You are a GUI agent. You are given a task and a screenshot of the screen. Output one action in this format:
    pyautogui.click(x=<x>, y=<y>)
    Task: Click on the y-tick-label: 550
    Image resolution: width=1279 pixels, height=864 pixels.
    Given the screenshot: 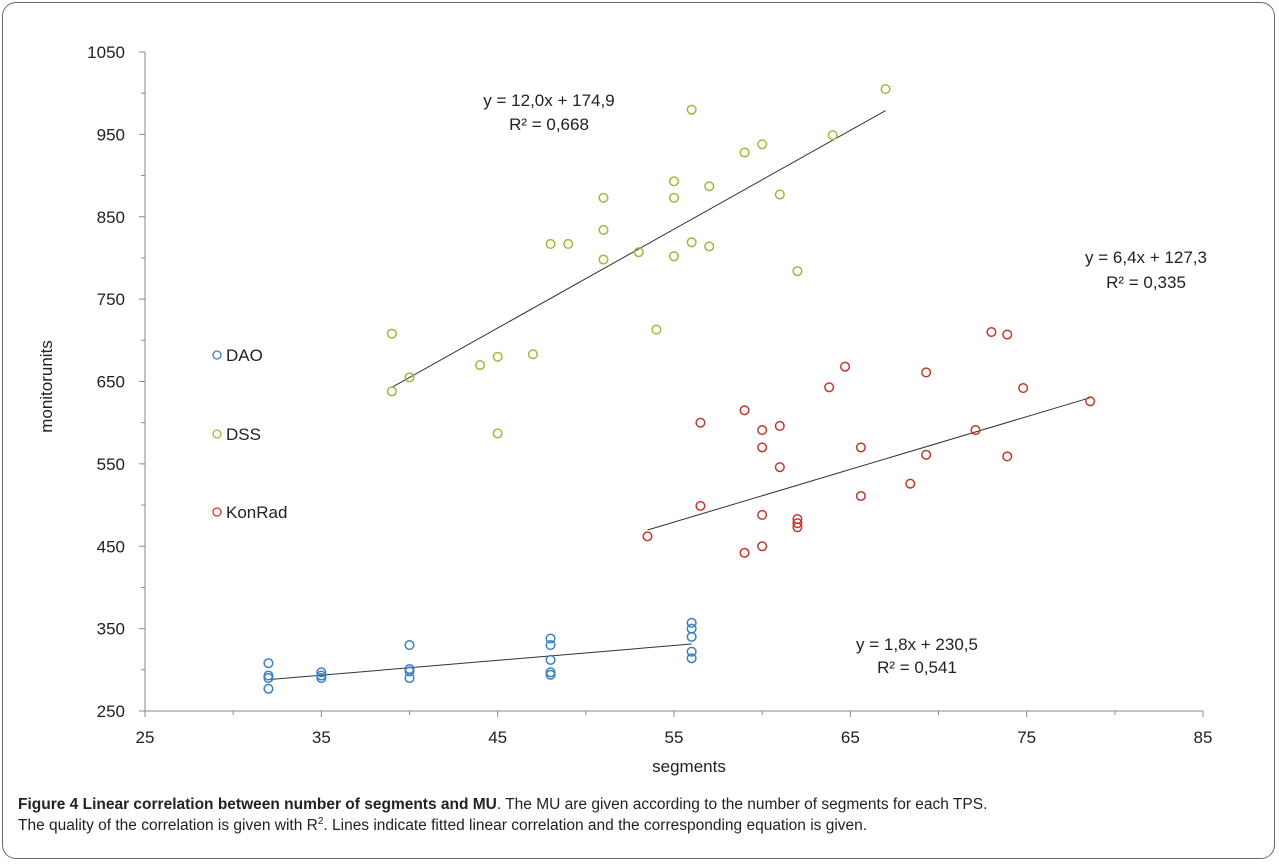 What is the action you would take?
    pyautogui.click(x=111, y=464)
    